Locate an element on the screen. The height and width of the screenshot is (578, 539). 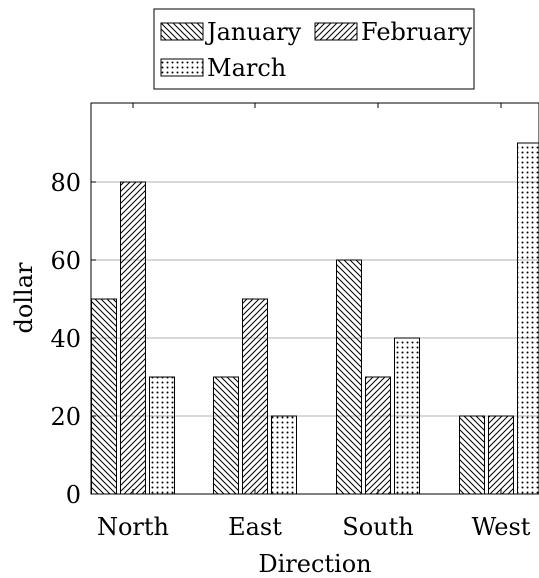
bar-march-north is located at coordinates (162, 435).